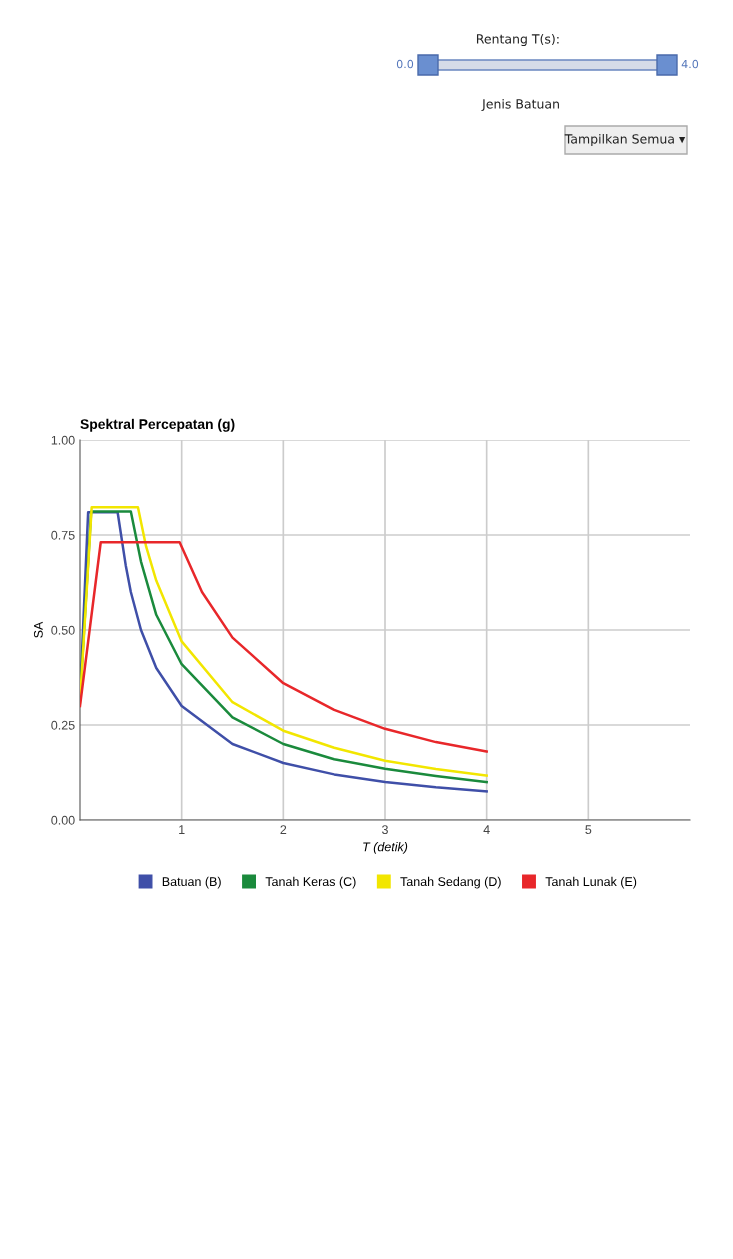 The image size is (733, 1259). I want to click on chart-title: Spektral Percepatan (g), so click(157, 425).